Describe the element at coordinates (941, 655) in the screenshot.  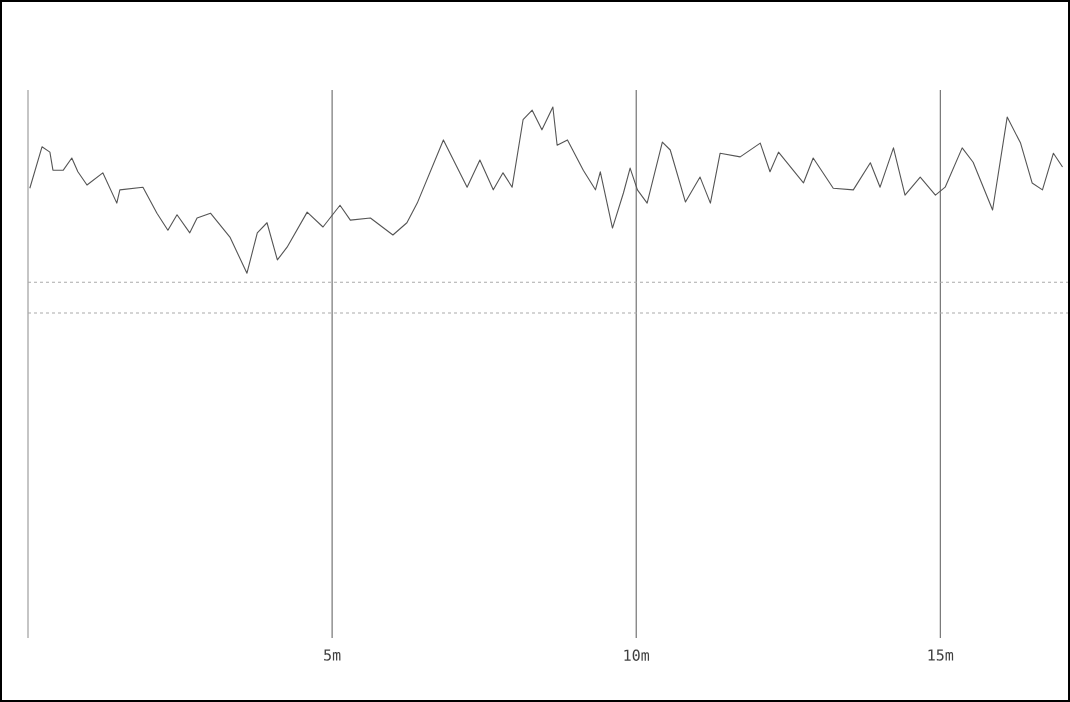
I see `x-tick-label: 15m` at that location.